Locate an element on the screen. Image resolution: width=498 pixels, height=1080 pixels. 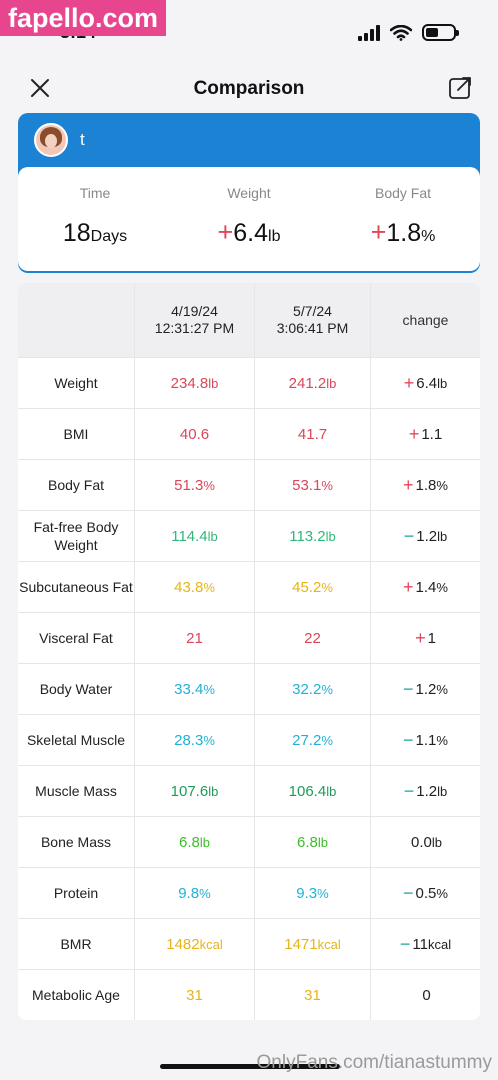
user-row: t is located at coordinates (249, 140).